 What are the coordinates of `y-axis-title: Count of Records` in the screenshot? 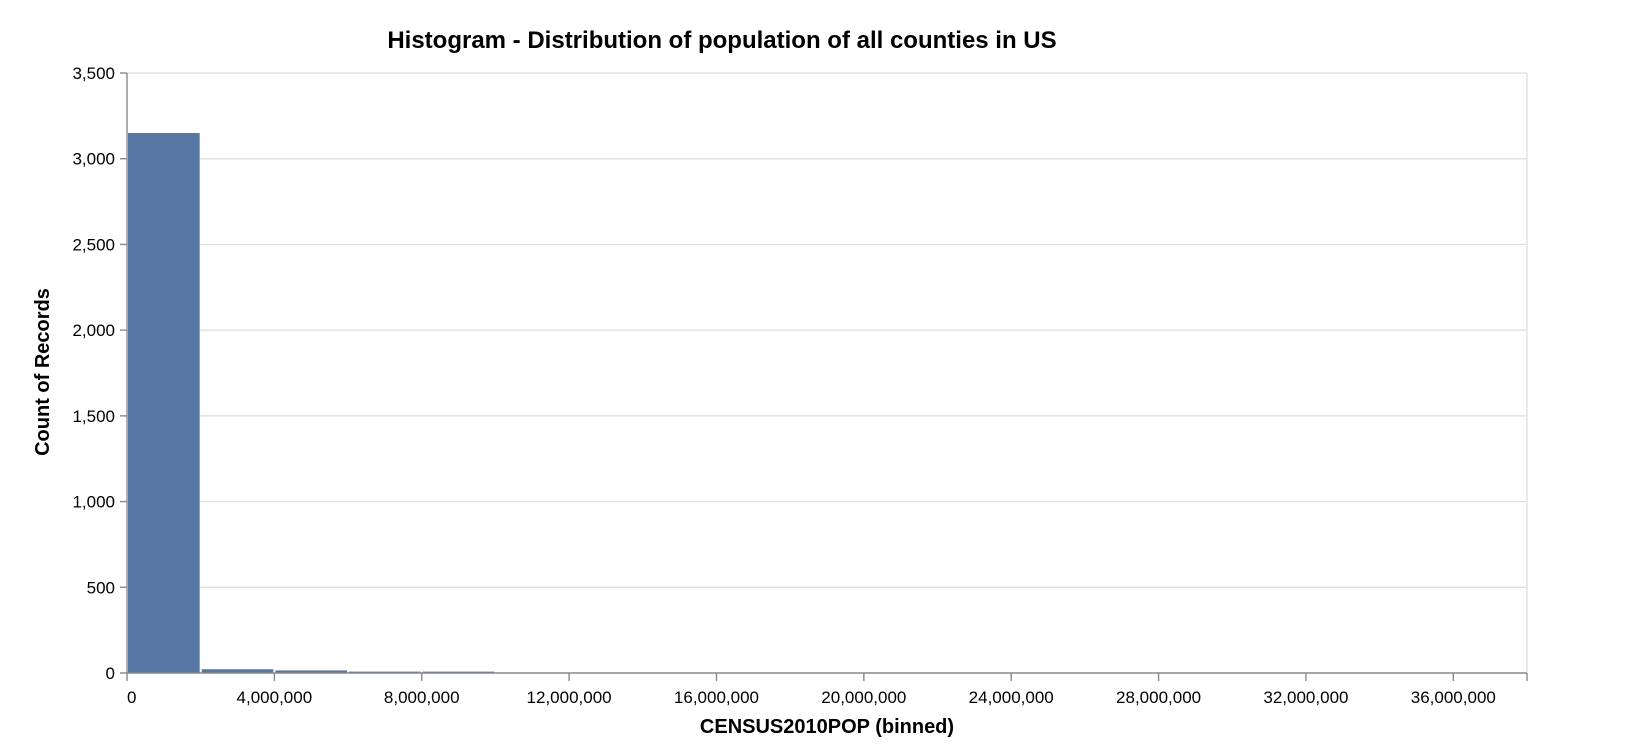 It's located at (43, 372).